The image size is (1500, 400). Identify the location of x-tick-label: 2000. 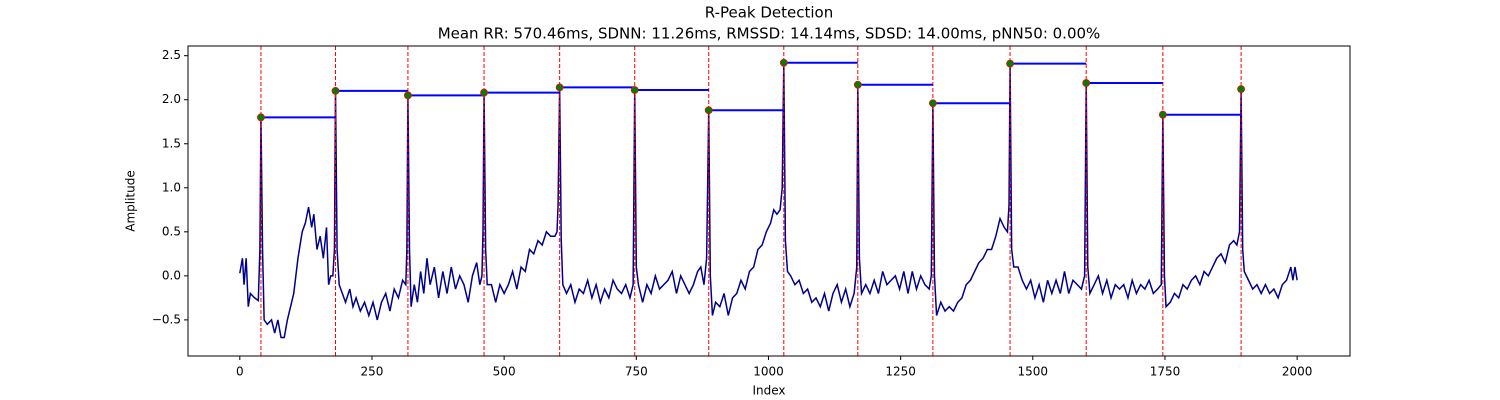
(1297, 372).